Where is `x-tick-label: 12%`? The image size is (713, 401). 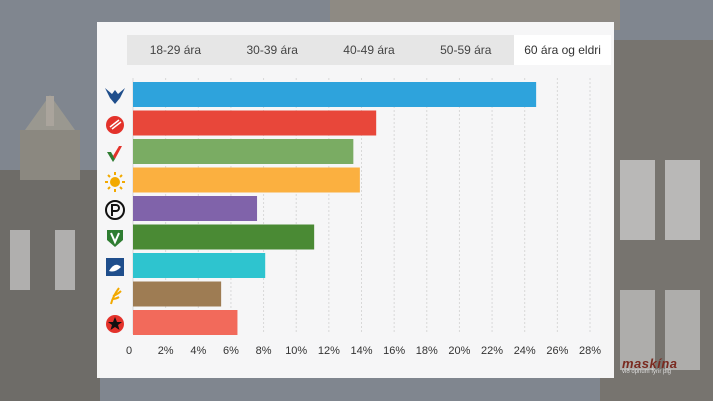
x-tick-label: 12% is located at coordinates (329, 351).